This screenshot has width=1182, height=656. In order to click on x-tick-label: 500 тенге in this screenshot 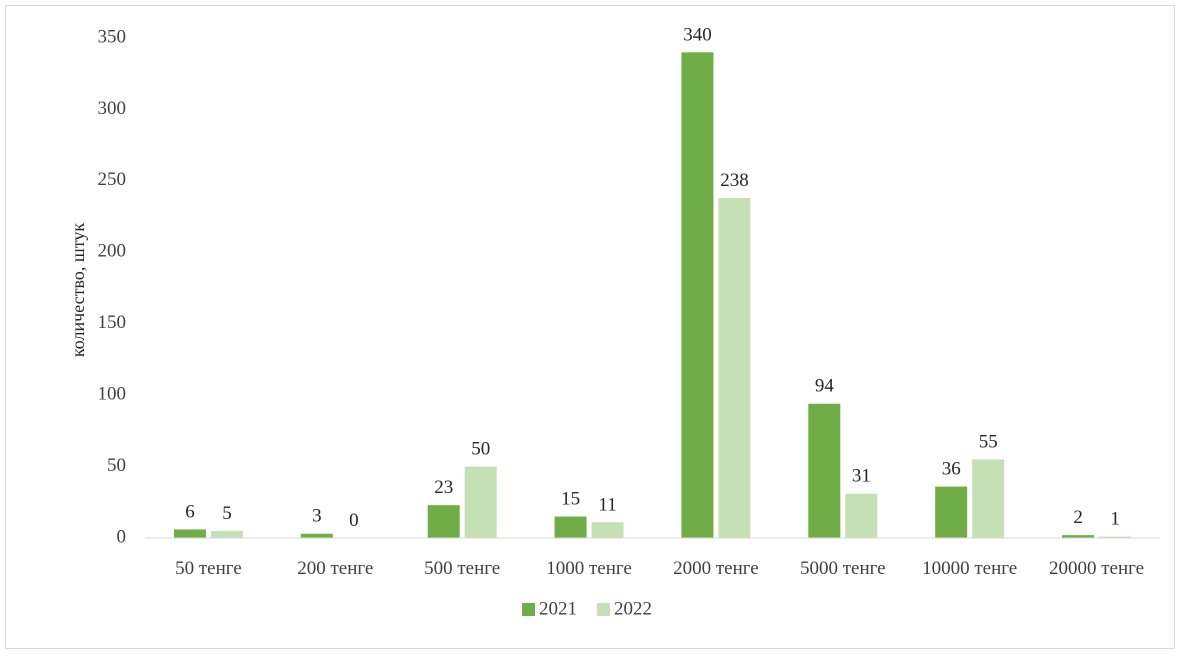, I will do `click(462, 568)`.